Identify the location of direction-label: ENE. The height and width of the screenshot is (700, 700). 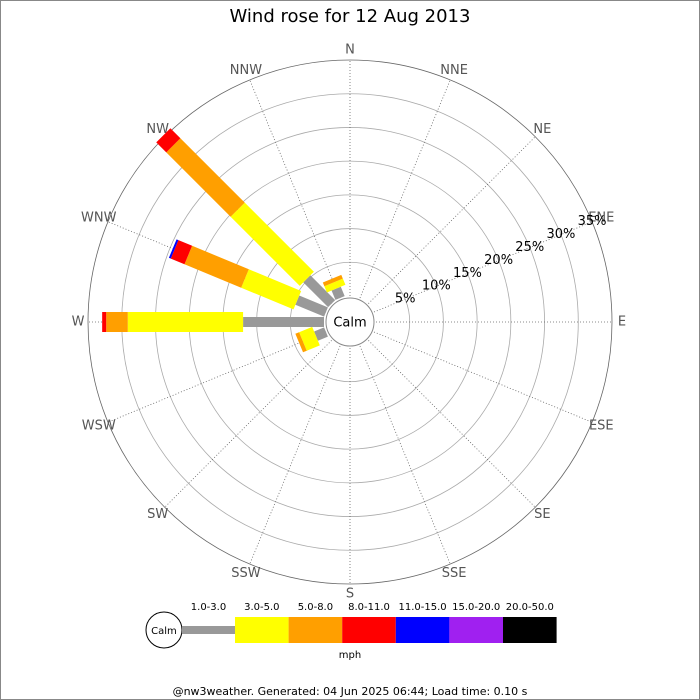
(601, 217).